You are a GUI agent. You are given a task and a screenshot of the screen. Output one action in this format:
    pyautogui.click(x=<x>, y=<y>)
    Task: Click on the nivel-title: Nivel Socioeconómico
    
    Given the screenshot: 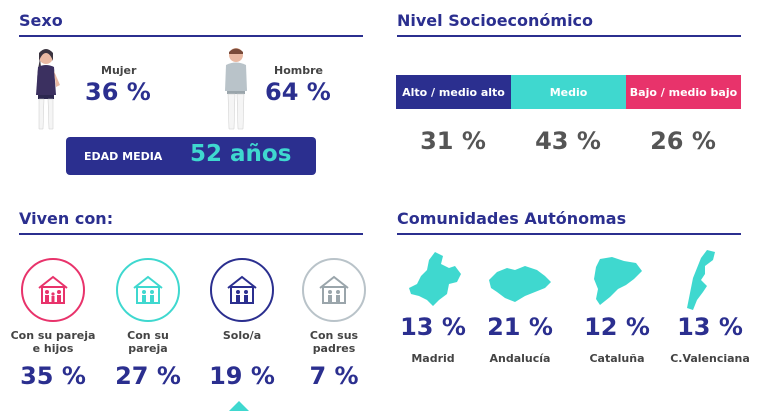 What is the action you would take?
    pyautogui.click(x=495, y=20)
    